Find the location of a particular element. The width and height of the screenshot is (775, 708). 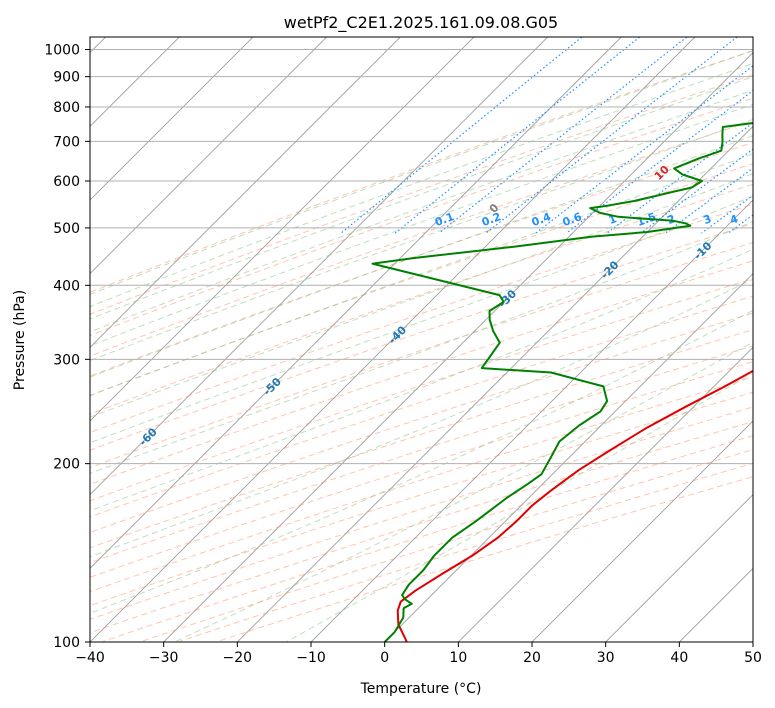

x-tick-label: 50 is located at coordinates (753, 658).